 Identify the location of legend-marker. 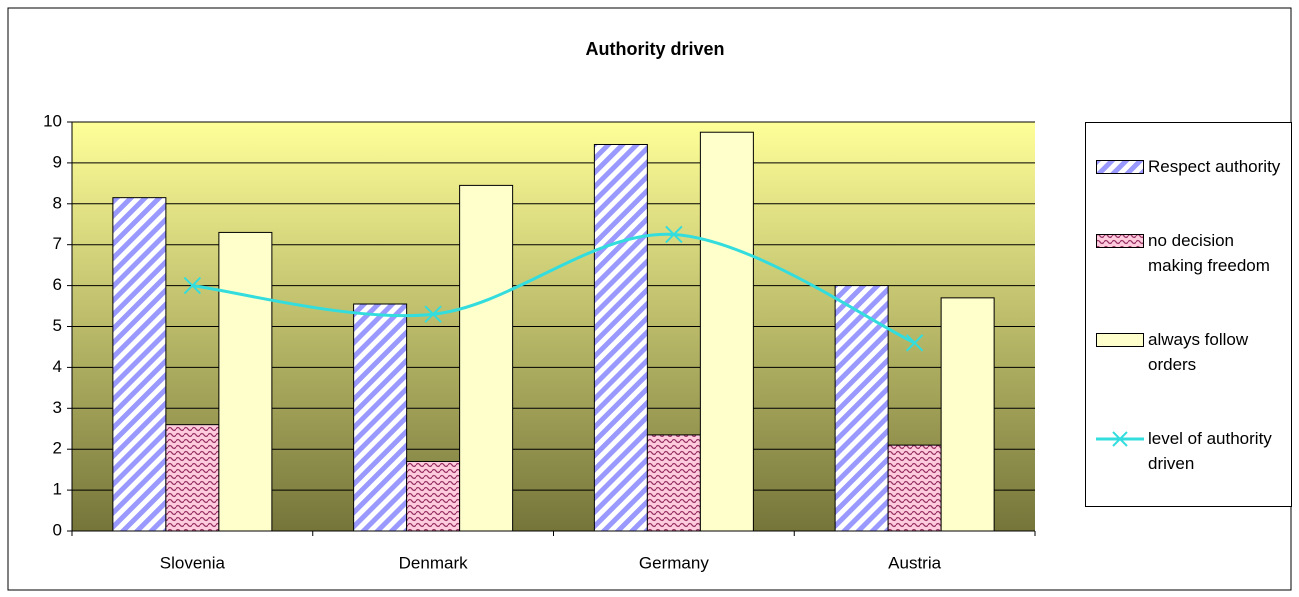
(1120, 438).